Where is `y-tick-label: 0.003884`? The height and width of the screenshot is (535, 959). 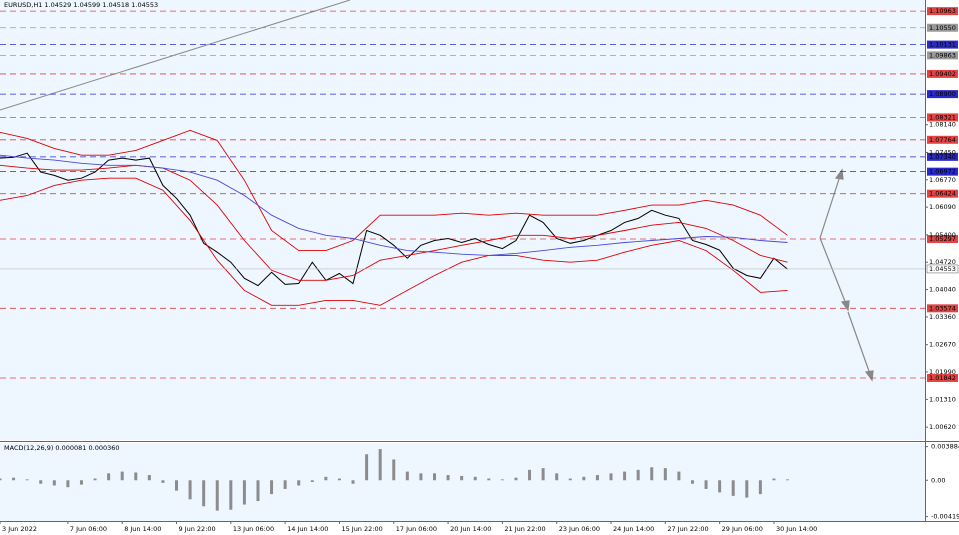
y-tick-label: 0.003884 is located at coordinates (945, 447).